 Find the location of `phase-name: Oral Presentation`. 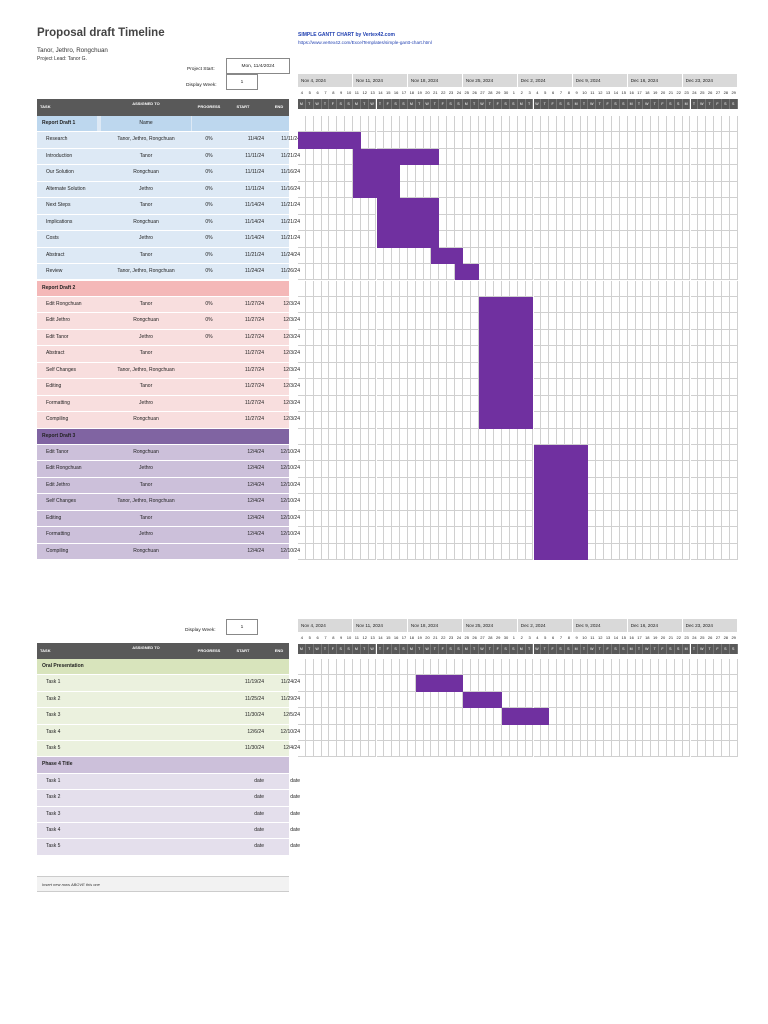

phase-name: Oral Presentation is located at coordinates (163, 667).